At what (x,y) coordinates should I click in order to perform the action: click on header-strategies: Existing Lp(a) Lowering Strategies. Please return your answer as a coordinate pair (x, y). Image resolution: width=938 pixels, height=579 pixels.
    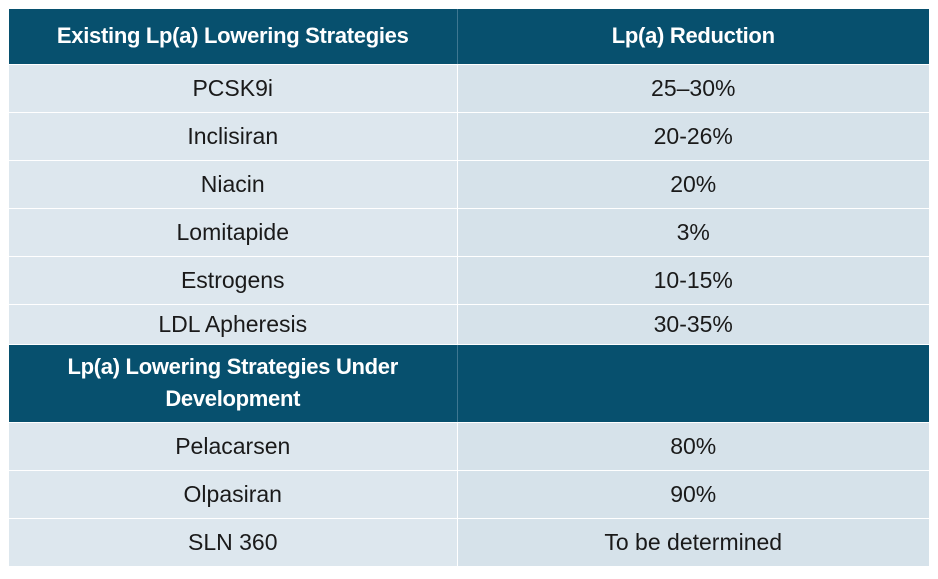
    Looking at the image, I should click on (233, 37).